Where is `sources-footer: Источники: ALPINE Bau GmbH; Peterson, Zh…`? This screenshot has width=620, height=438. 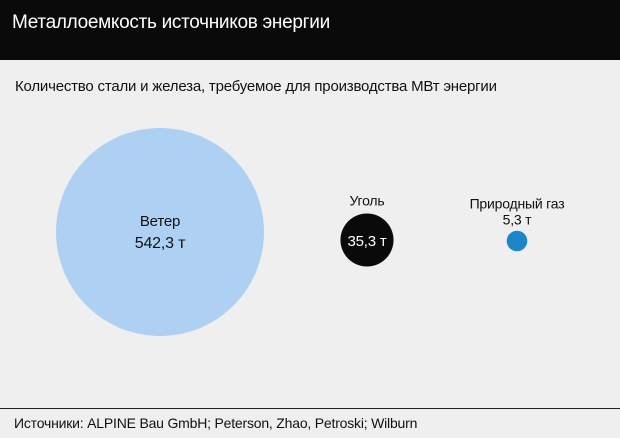
sources-footer: Источники: ALPINE Bau GmbH; Peterson, Zh… is located at coordinates (216, 423).